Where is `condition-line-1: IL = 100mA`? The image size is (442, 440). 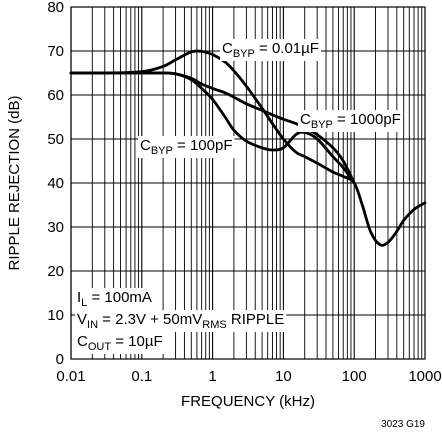 condition-line-1: IL = 100mA is located at coordinates (114, 299).